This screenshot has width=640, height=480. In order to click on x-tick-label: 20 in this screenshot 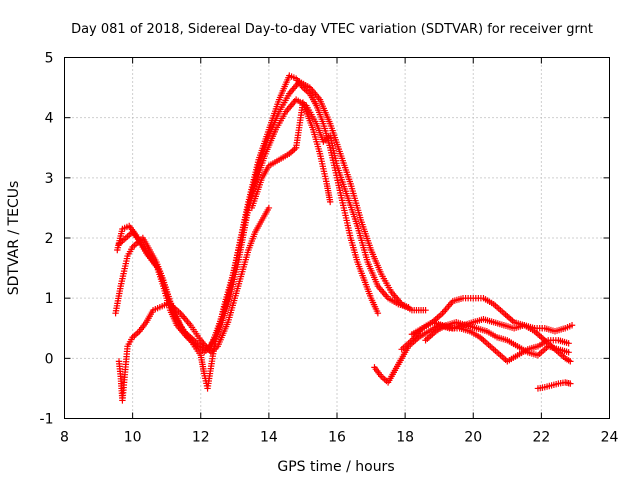, I will do `click(473, 438)`.